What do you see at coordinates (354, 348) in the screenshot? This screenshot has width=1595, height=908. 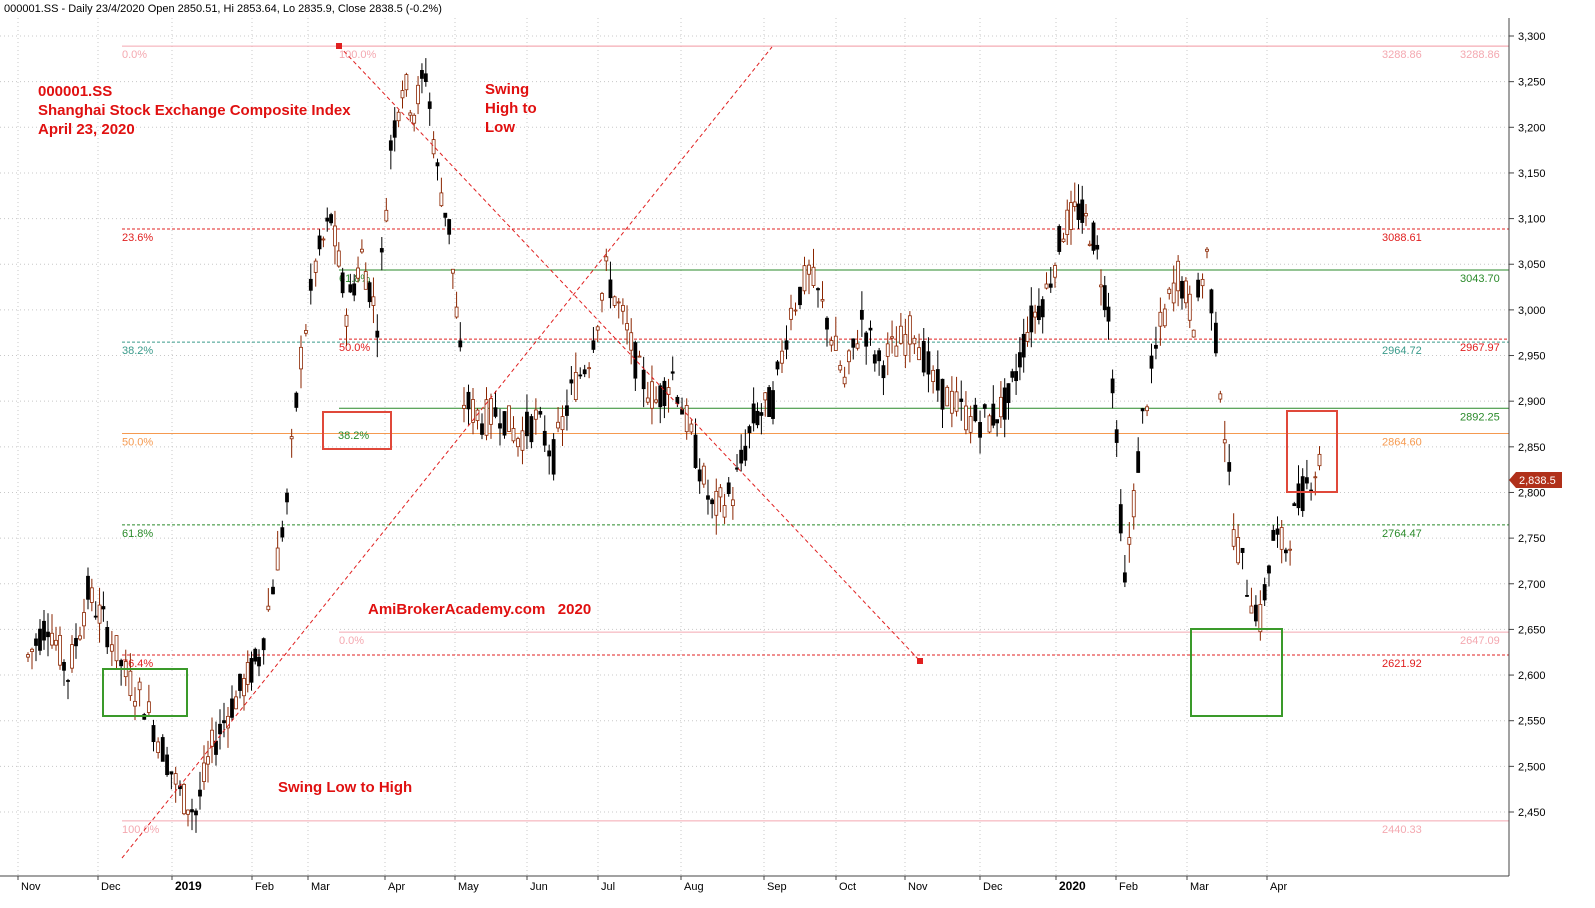 I see `fib-high-low-pct-label: 50.0%` at bounding box center [354, 348].